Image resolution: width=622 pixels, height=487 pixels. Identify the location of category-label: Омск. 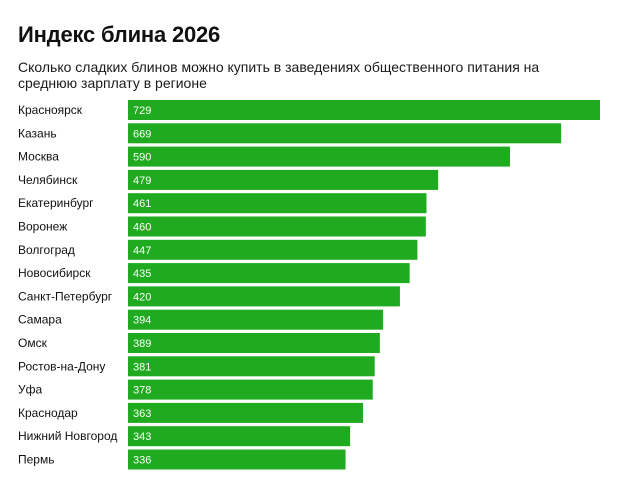
(33, 343).